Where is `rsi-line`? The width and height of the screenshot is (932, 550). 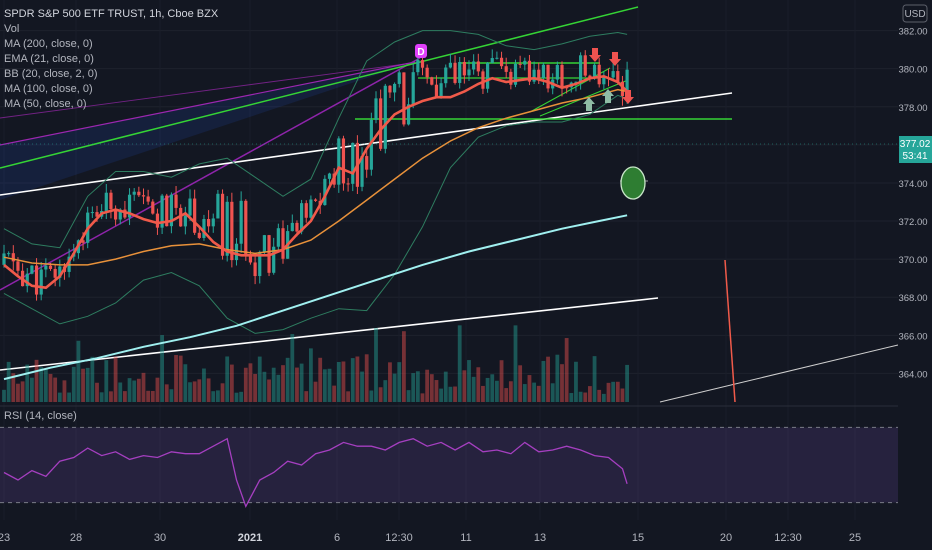 rsi-line is located at coordinates (315, 473).